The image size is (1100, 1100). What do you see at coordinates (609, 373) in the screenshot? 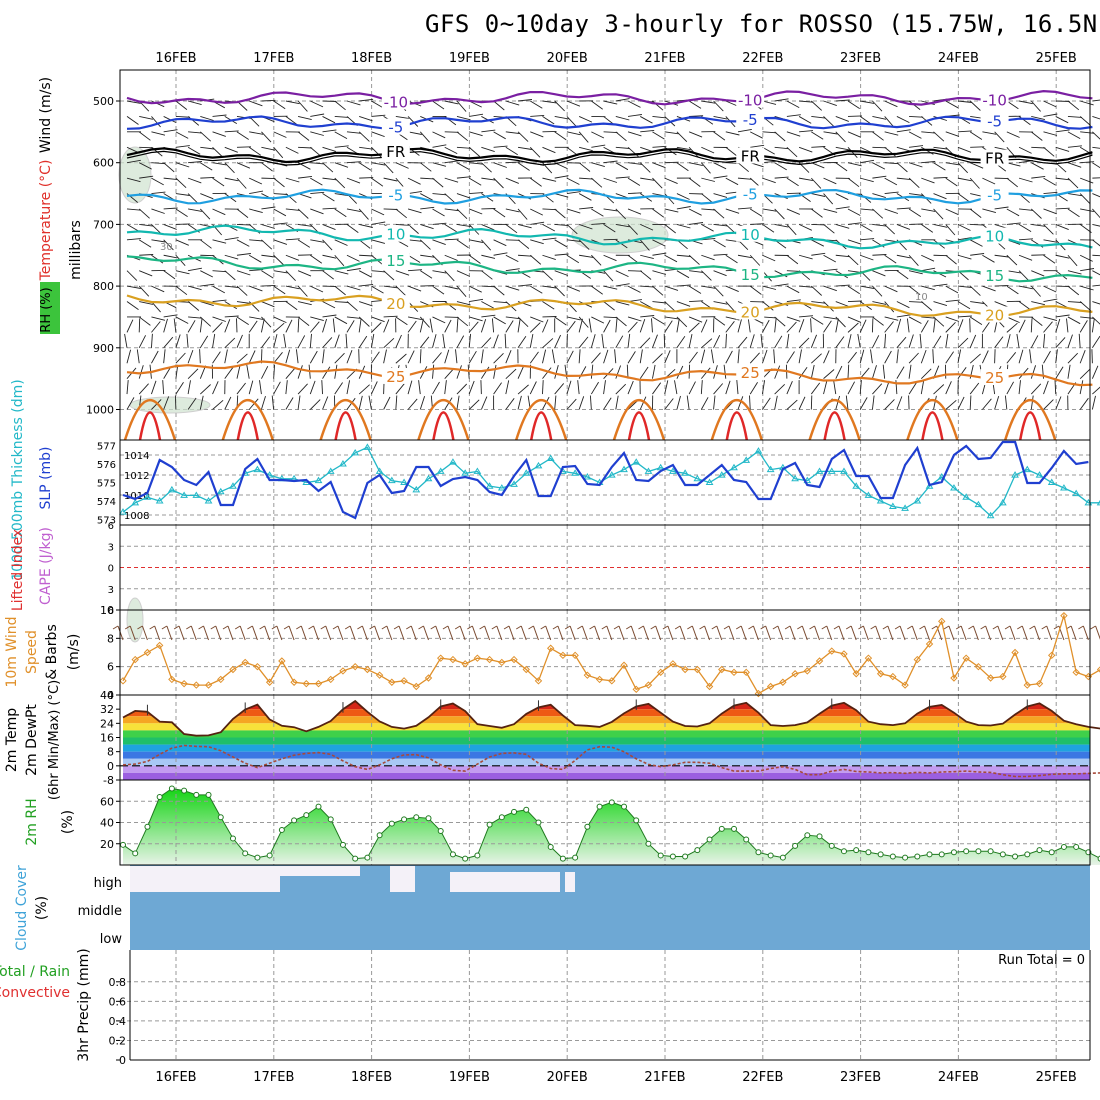
I see `isotherm-line` at bounding box center [609, 373].